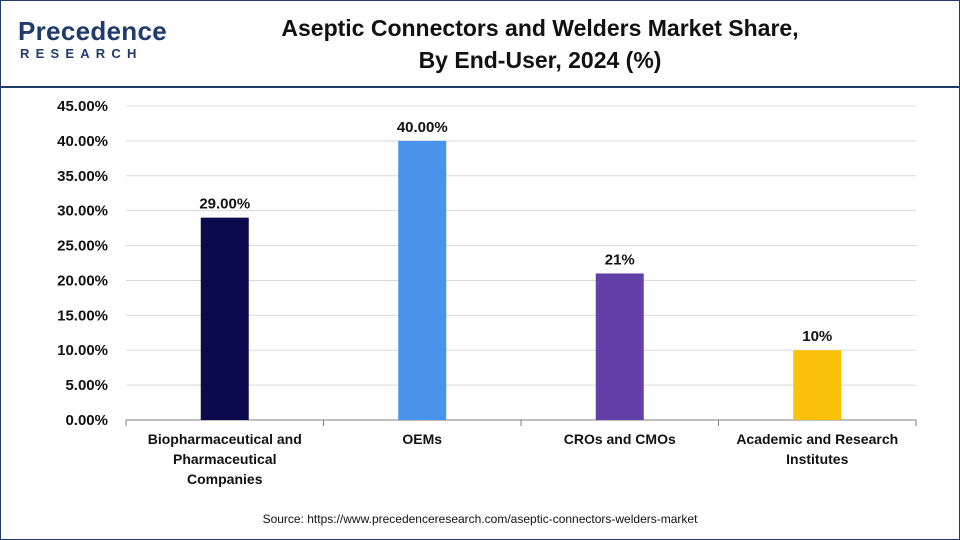 This screenshot has height=540, width=960. What do you see at coordinates (225, 459) in the screenshot?
I see `x-tick-label: Pharmaceutical` at bounding box center [225, 459].